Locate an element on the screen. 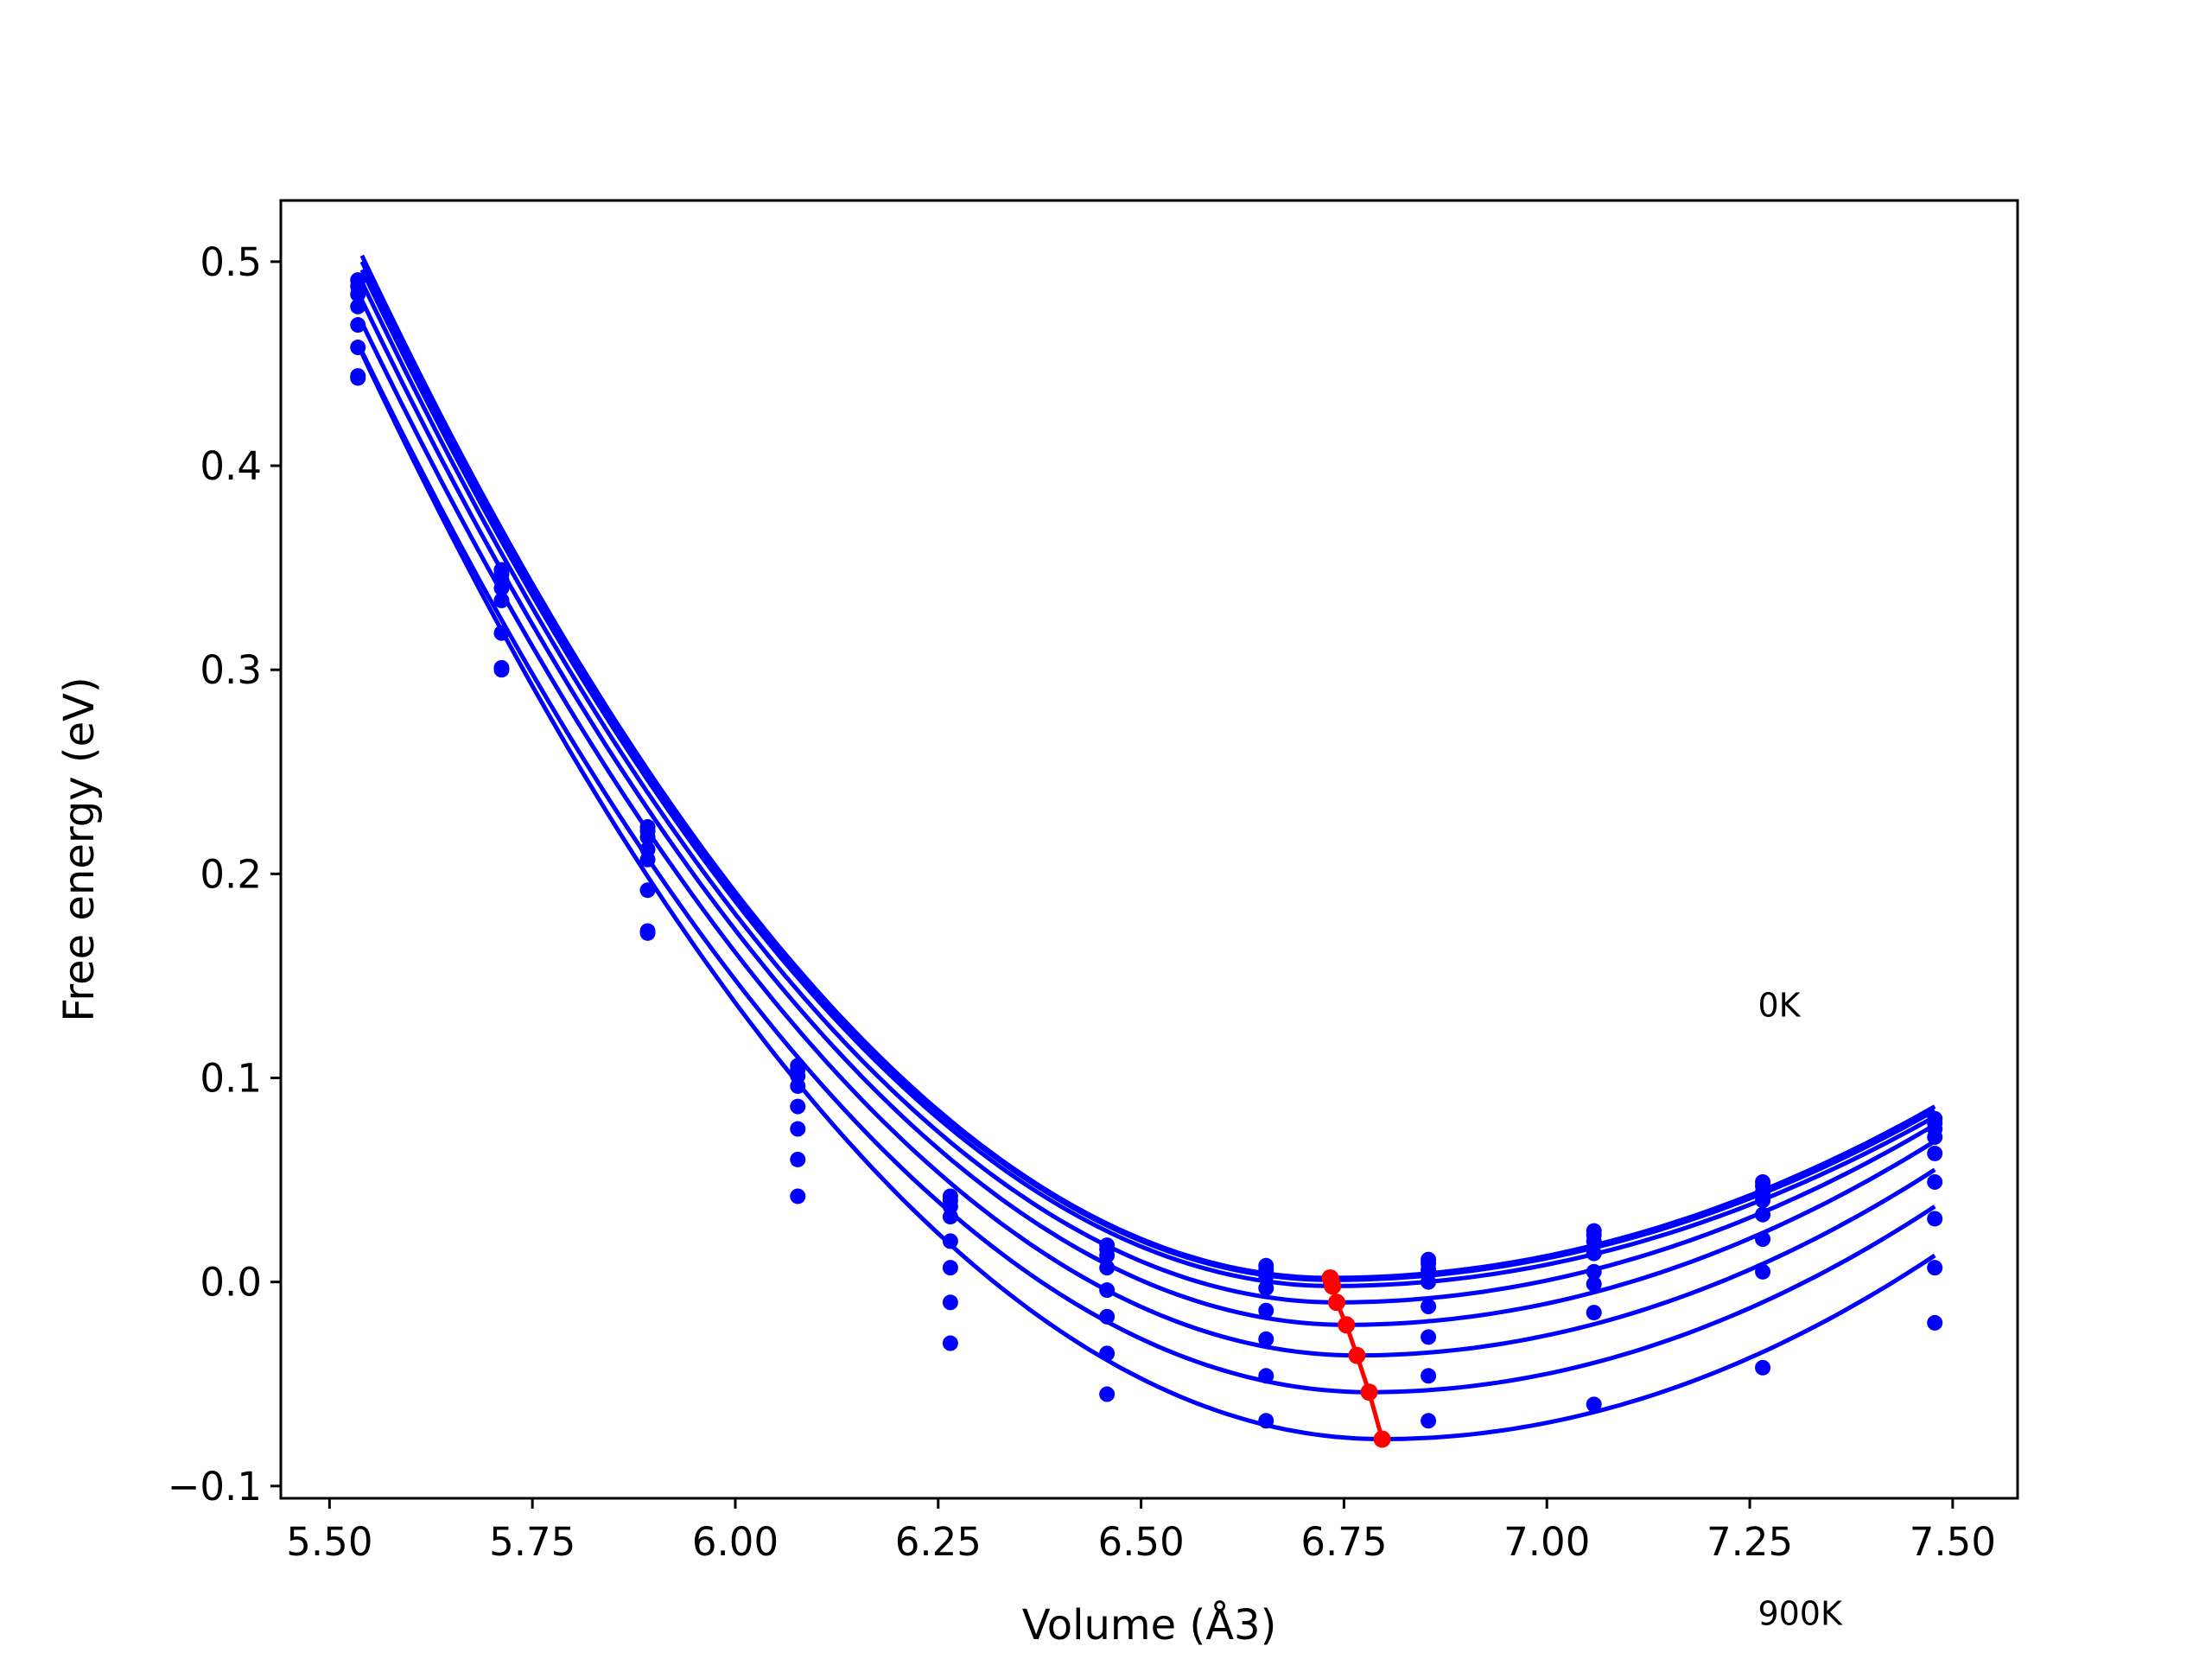 This screenshot has width=2212, height=1659. x-axis-label: Volume (Å3) is located at coordinates (1149, 1624).